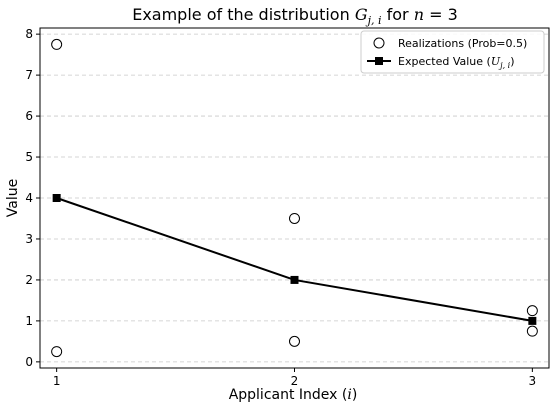  Describe the element at coordinates (533, 381) in the screenshot. I see `x-tick-label: 3` at that location.